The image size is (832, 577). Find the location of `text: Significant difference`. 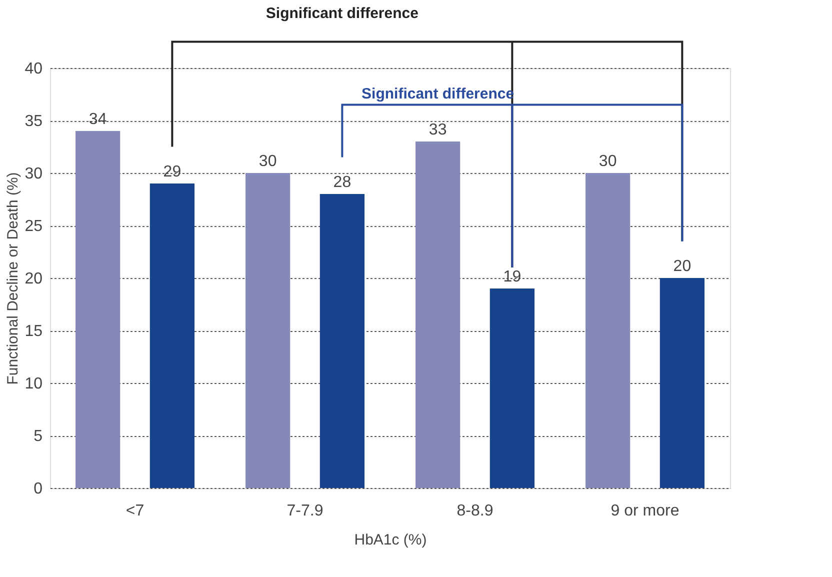

text: Significant difference is located at coordinates (342, 13).